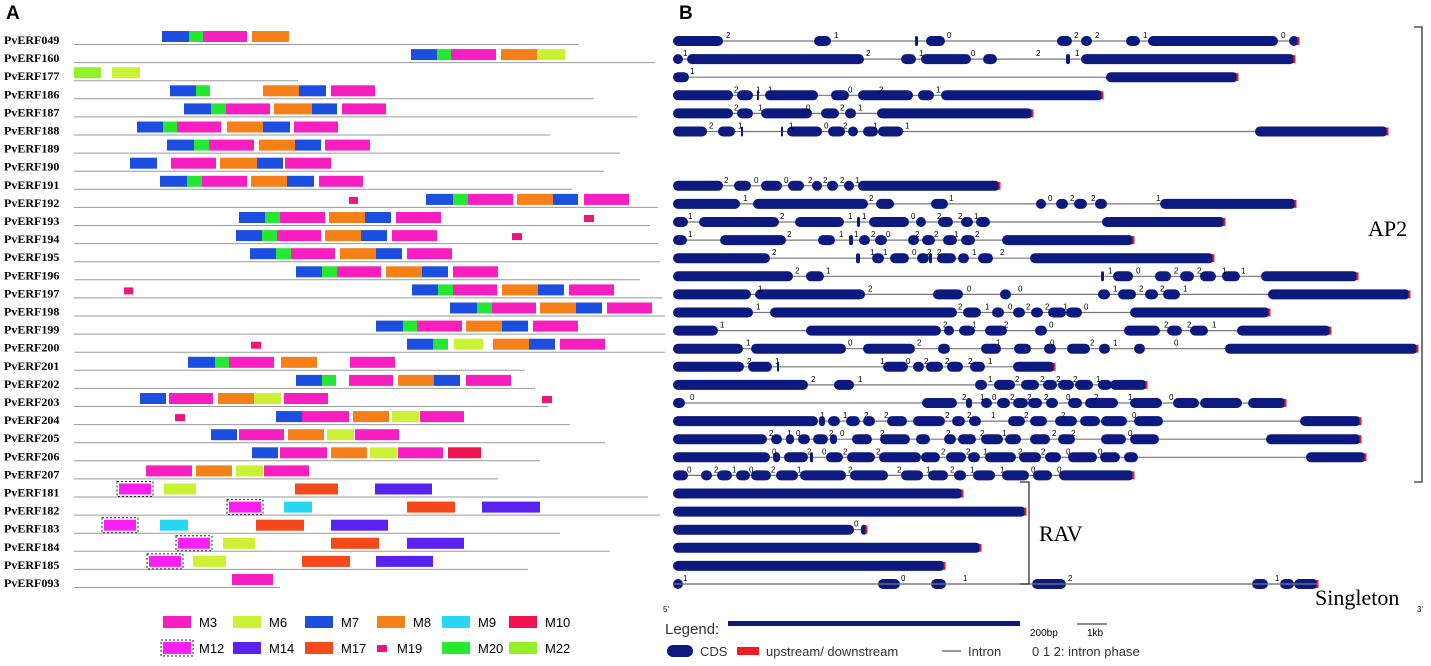 The height and width of the screenshot is (666, 1431). Describe the element at coordinates (539, 622) in the screenshot. I see `legend-item-m10: M10` at that location.